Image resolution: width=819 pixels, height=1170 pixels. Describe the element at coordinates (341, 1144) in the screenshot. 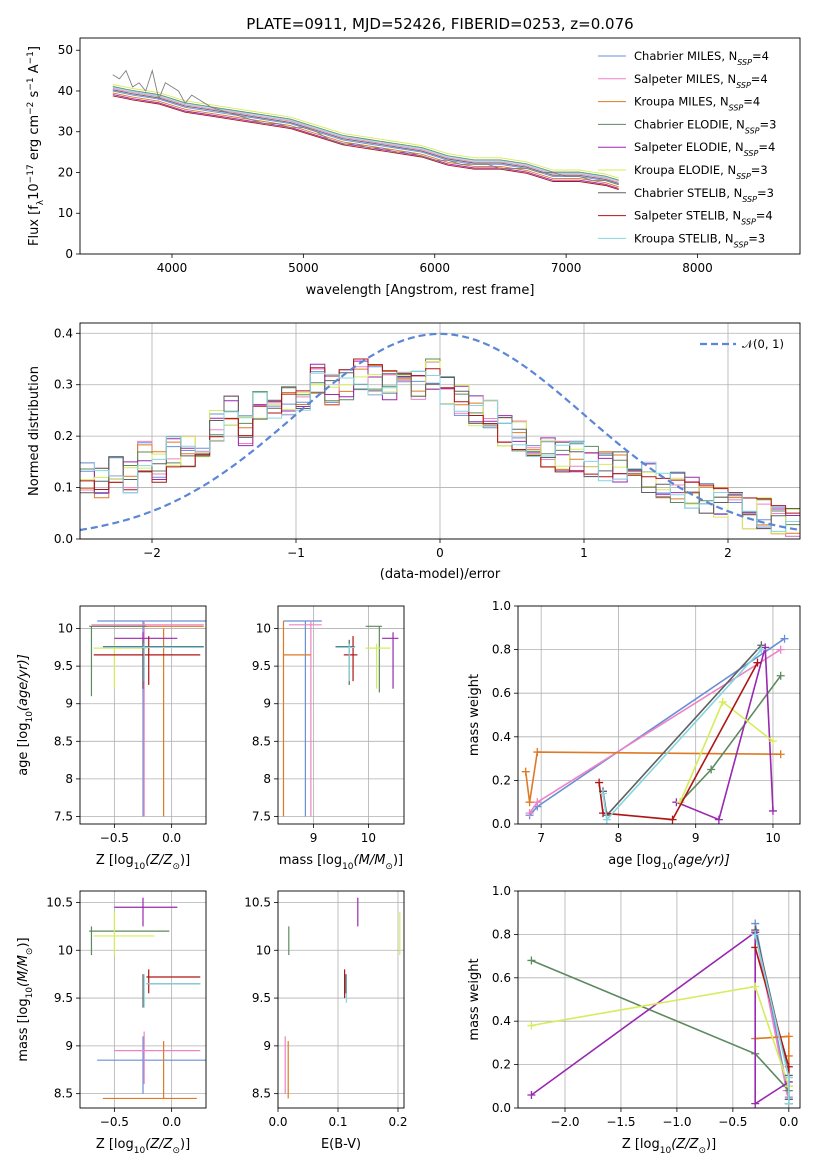

I see `mass-vs-ebv-xlabel: E(B-V)` at that location.